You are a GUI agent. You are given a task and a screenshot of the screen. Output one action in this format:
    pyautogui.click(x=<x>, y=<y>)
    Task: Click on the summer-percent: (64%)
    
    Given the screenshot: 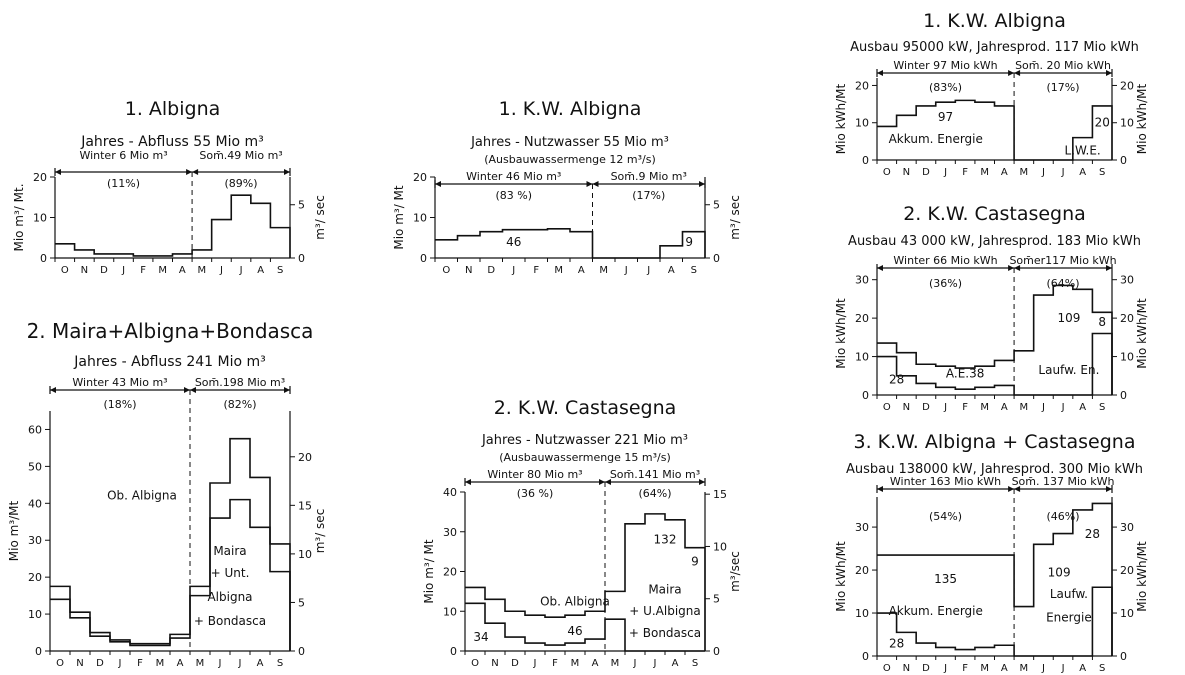 What is the action you would take?
    pyautogui.click(x=1063, y=283)
    